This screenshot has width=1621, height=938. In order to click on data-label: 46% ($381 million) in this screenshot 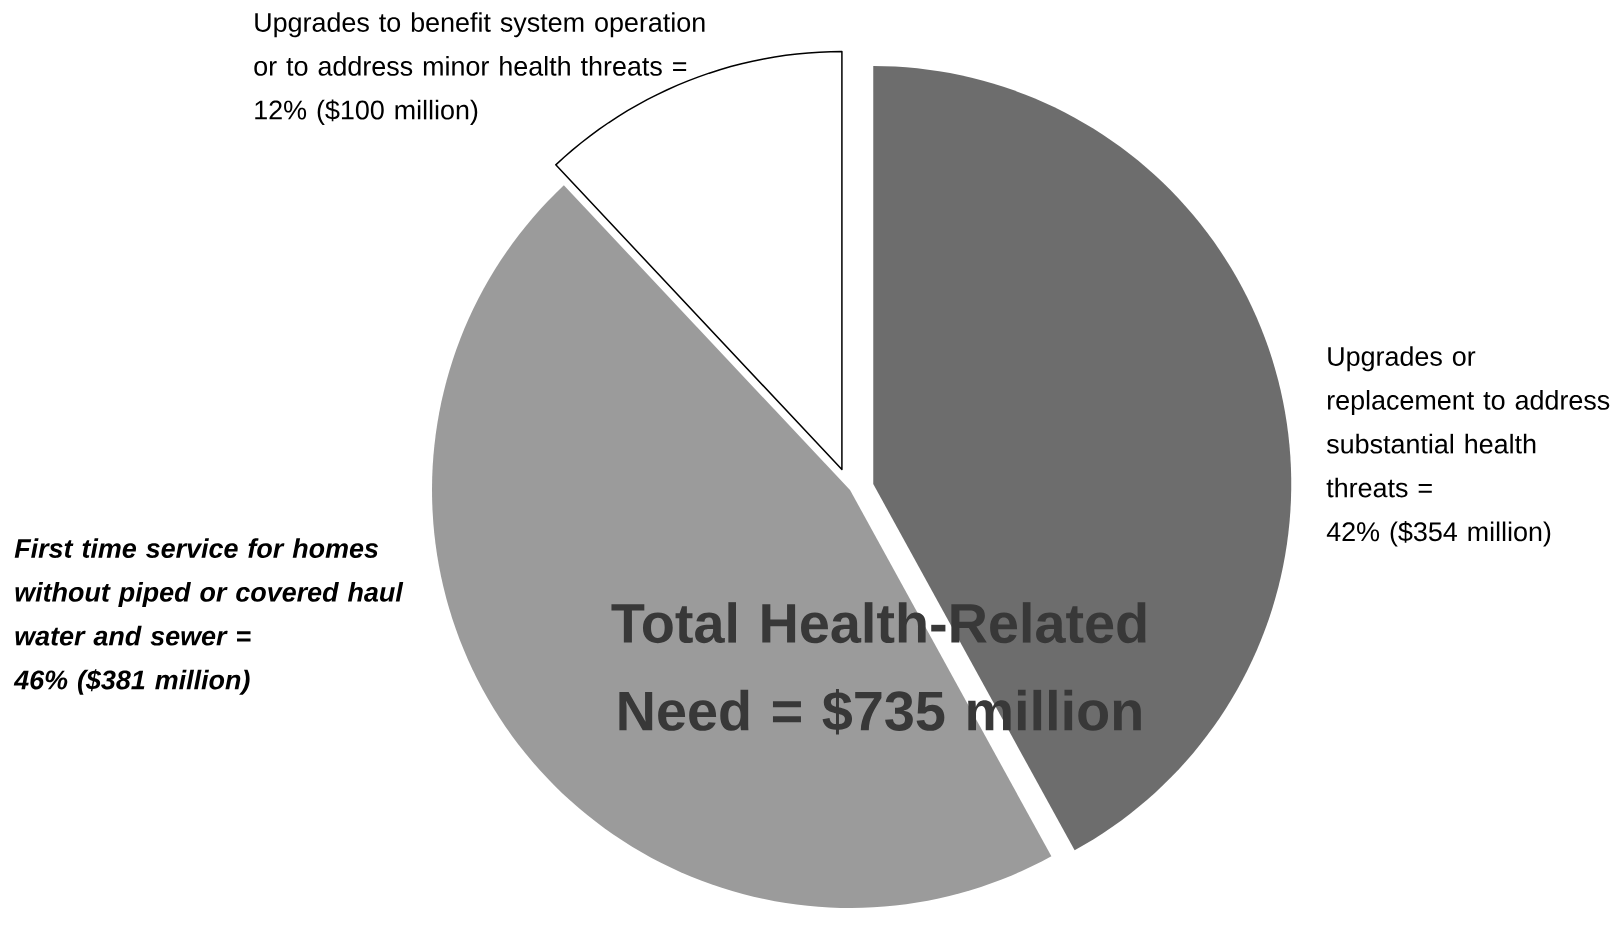, I will do `click(131, 682)`.